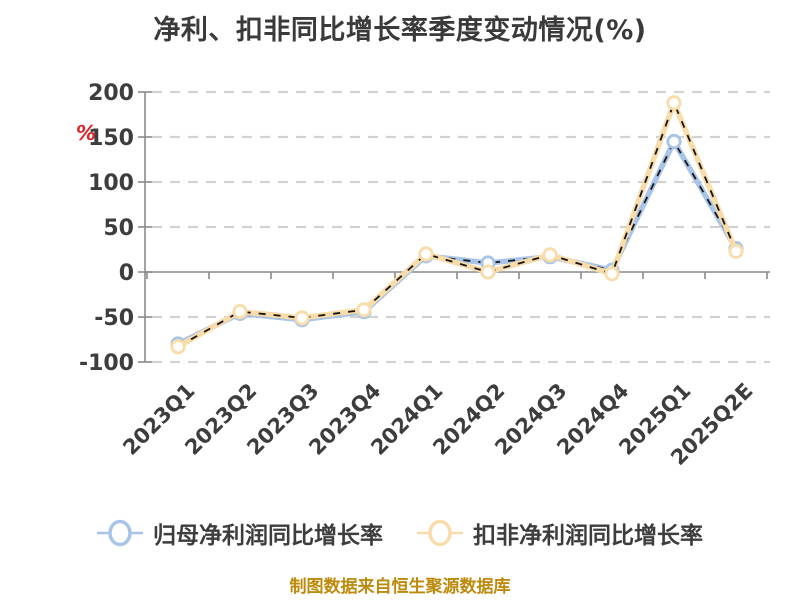 The height and width of the screenshot is (600, 800). Describe the element at coordinates (400, 587) in the screenshot. I see `data-source-note: 制图数据来自恒生聚源数据库` at that location.